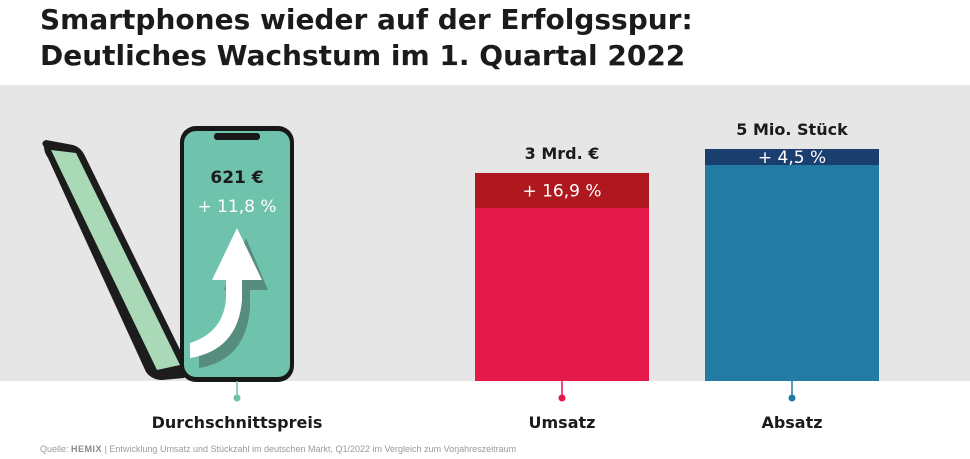 This screenshot has width=970, height=459. What do you see at coordinates (791, 422) in the screenshot?
I see `category-label-absatz: Absatz` at bounding box center [791, 422].